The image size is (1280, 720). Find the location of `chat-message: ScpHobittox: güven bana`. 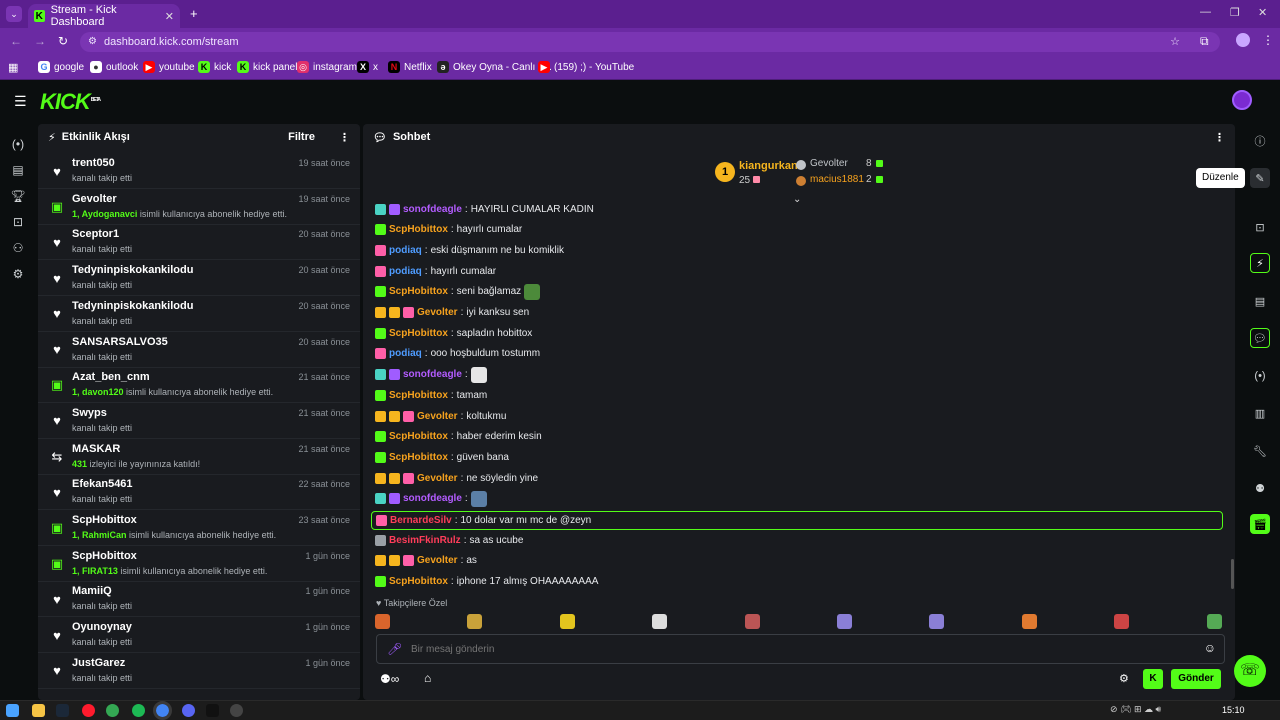

chat-message: ScpHobittox: güven bana is located at coordinates (442, 457).